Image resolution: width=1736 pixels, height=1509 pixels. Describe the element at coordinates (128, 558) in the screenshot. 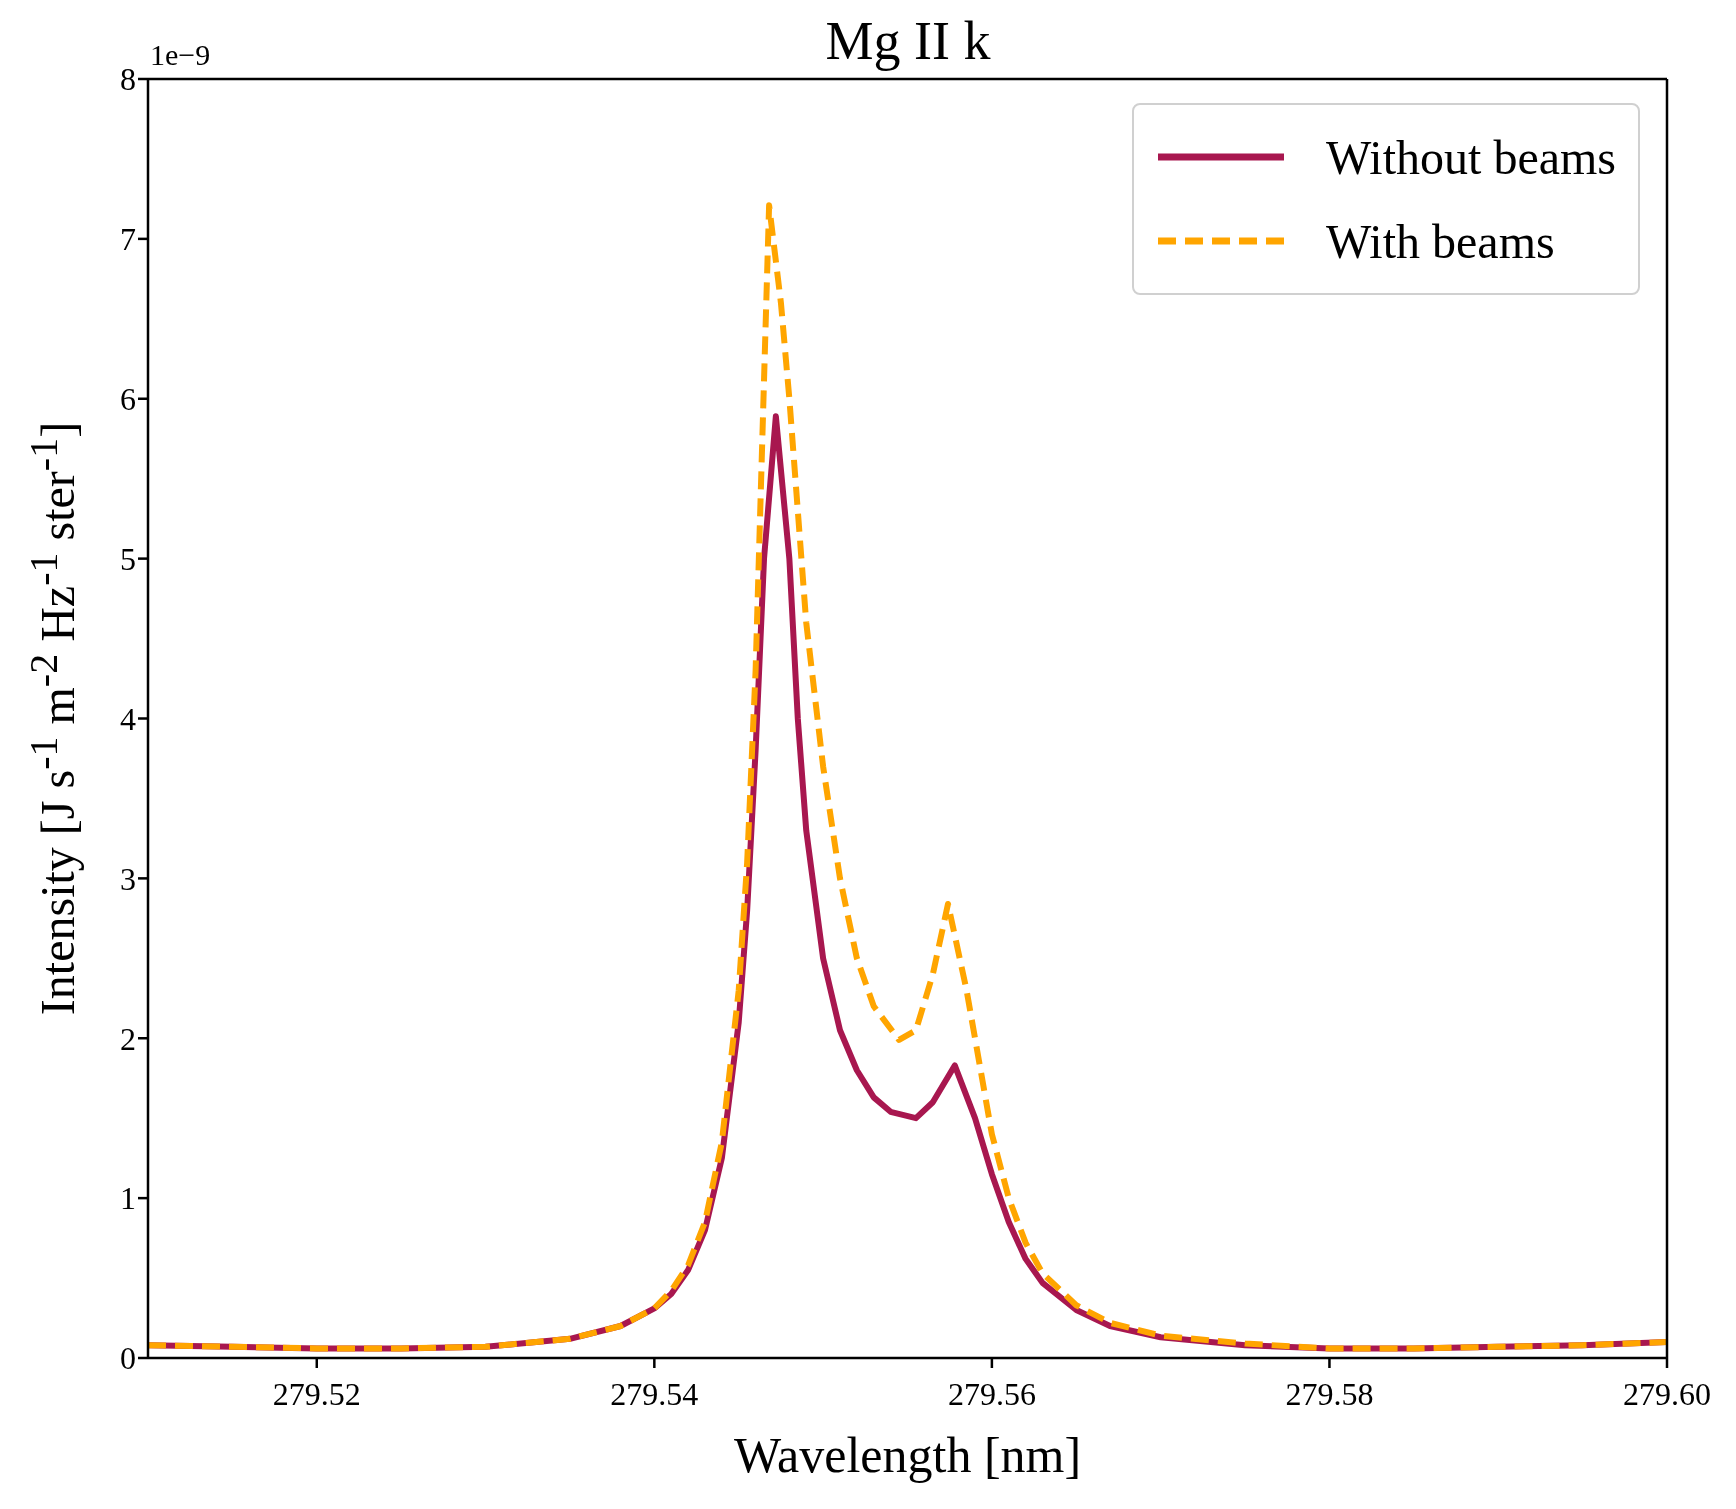

I see `y-tick-label: 5` at that location.